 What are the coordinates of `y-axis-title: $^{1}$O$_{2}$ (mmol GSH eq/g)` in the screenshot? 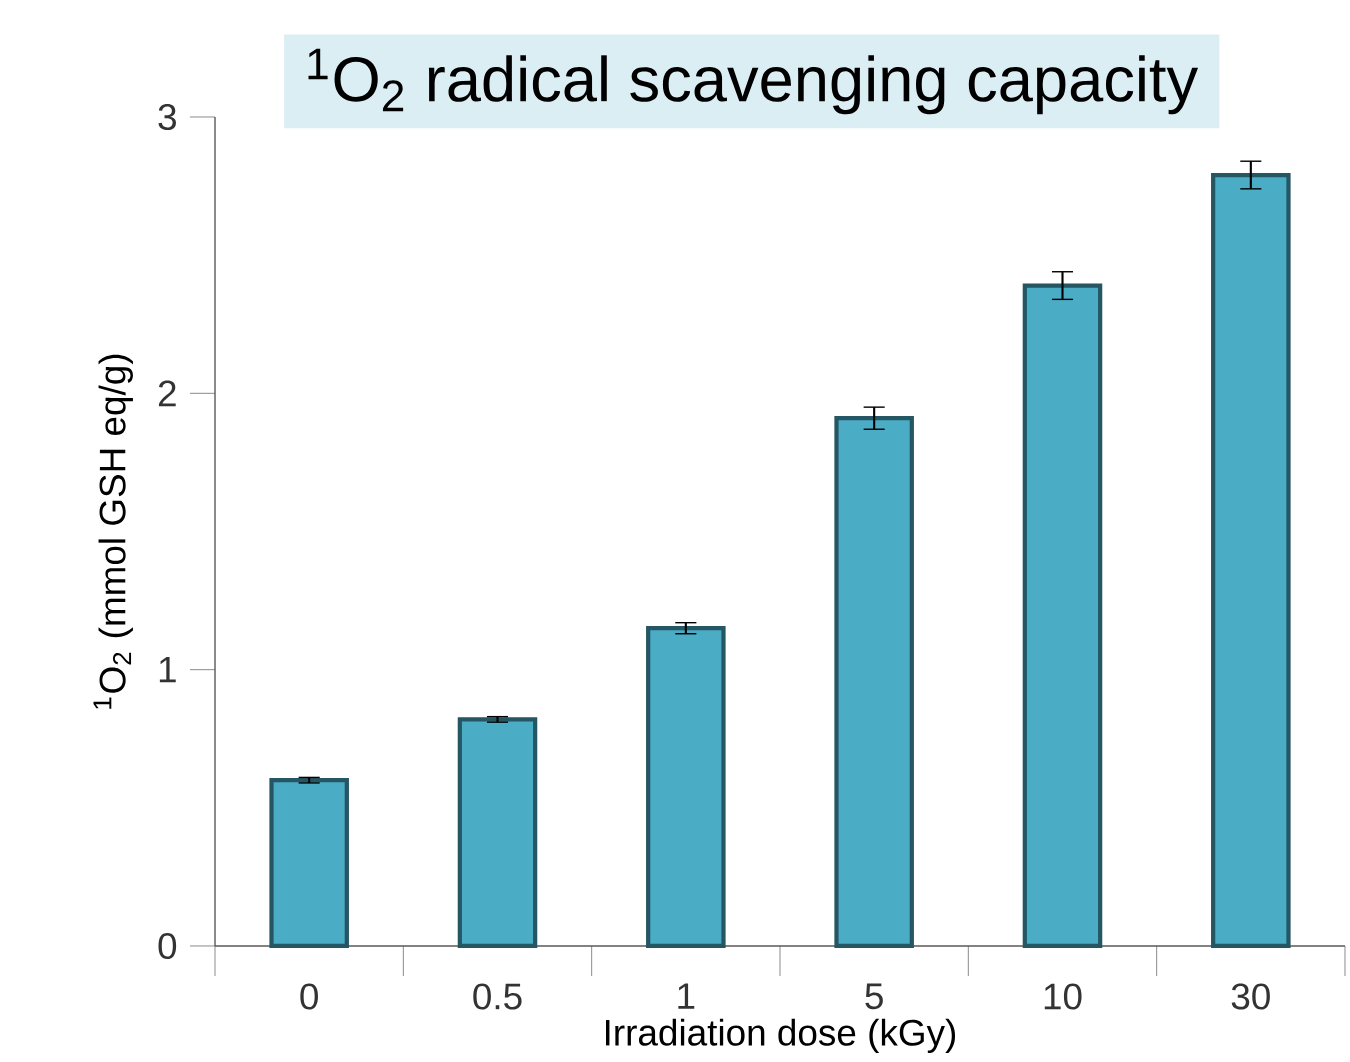 It's located at (113, 531).